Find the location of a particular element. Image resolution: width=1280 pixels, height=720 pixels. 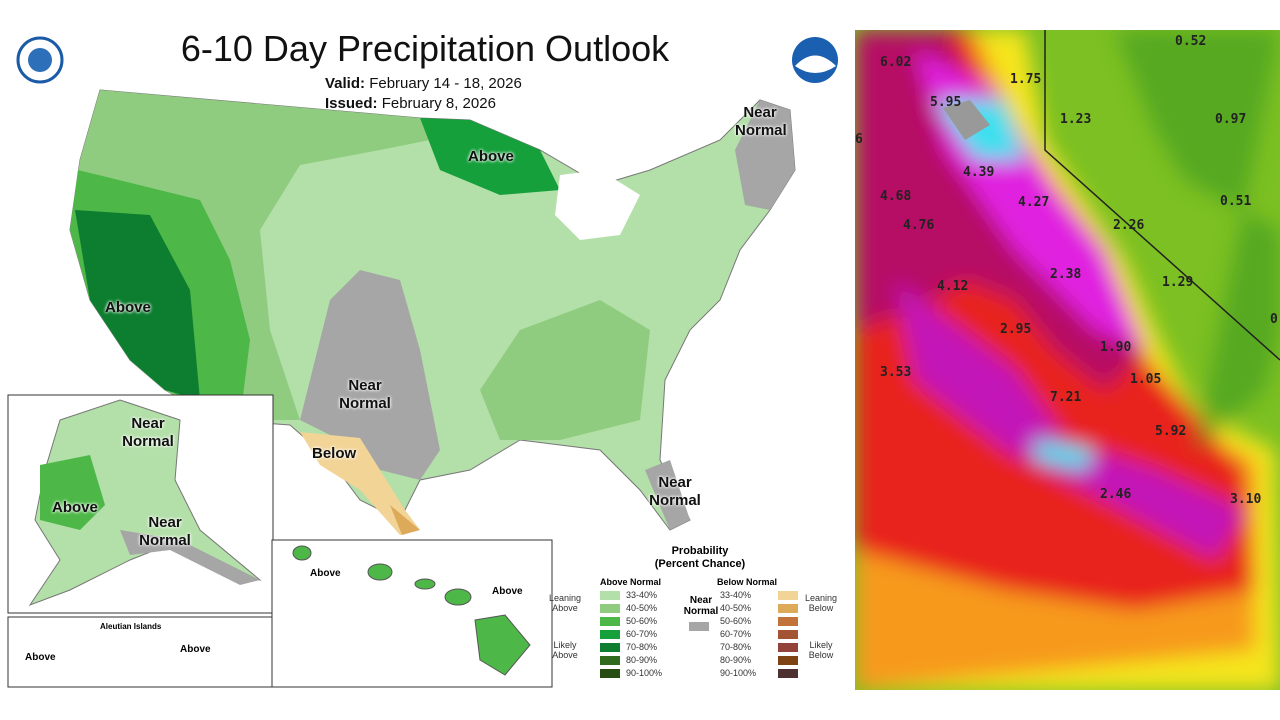

label-florida: Near Normal is located at coordinates (675, 491).